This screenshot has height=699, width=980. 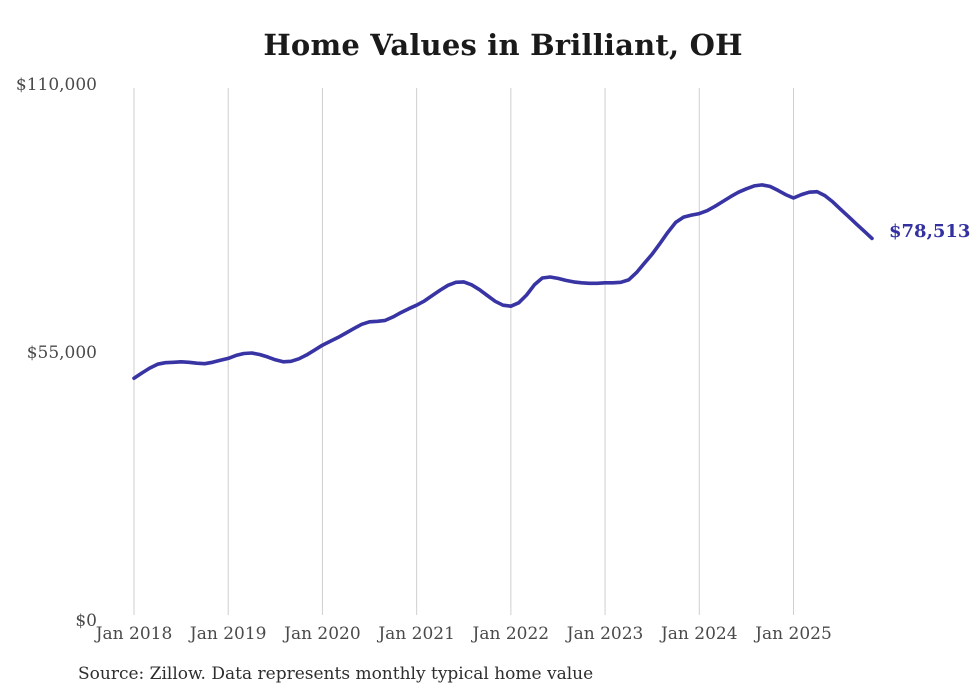 I want to click on x-tick-label: Jan 2022, so click(x=511, y=634).